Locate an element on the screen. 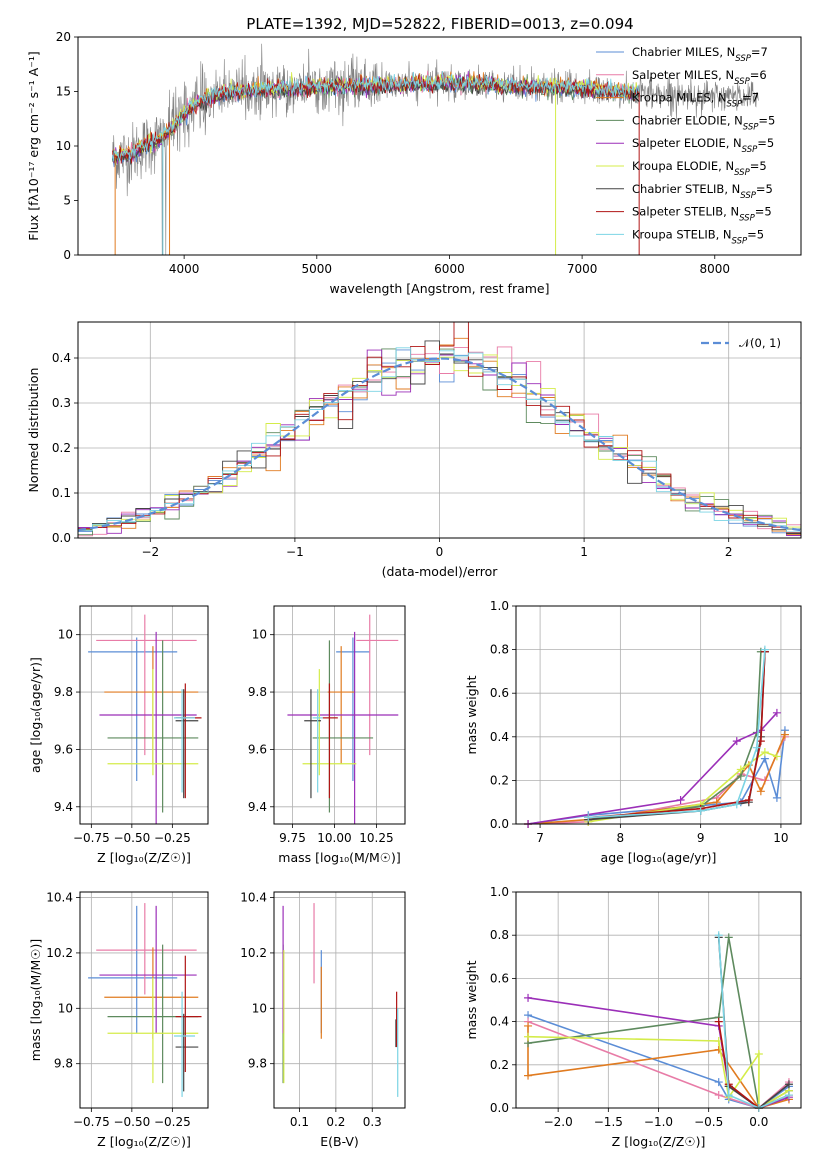 The height and width of the screenshot is (1170, 819). weight-vs-Z-xtick-label: −0.5 is located at coordinates (708, 1122).